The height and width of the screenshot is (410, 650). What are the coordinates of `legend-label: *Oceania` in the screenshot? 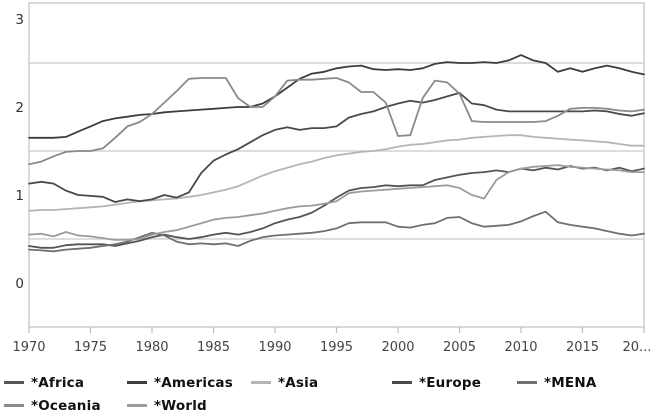 It's located at (66, 403).